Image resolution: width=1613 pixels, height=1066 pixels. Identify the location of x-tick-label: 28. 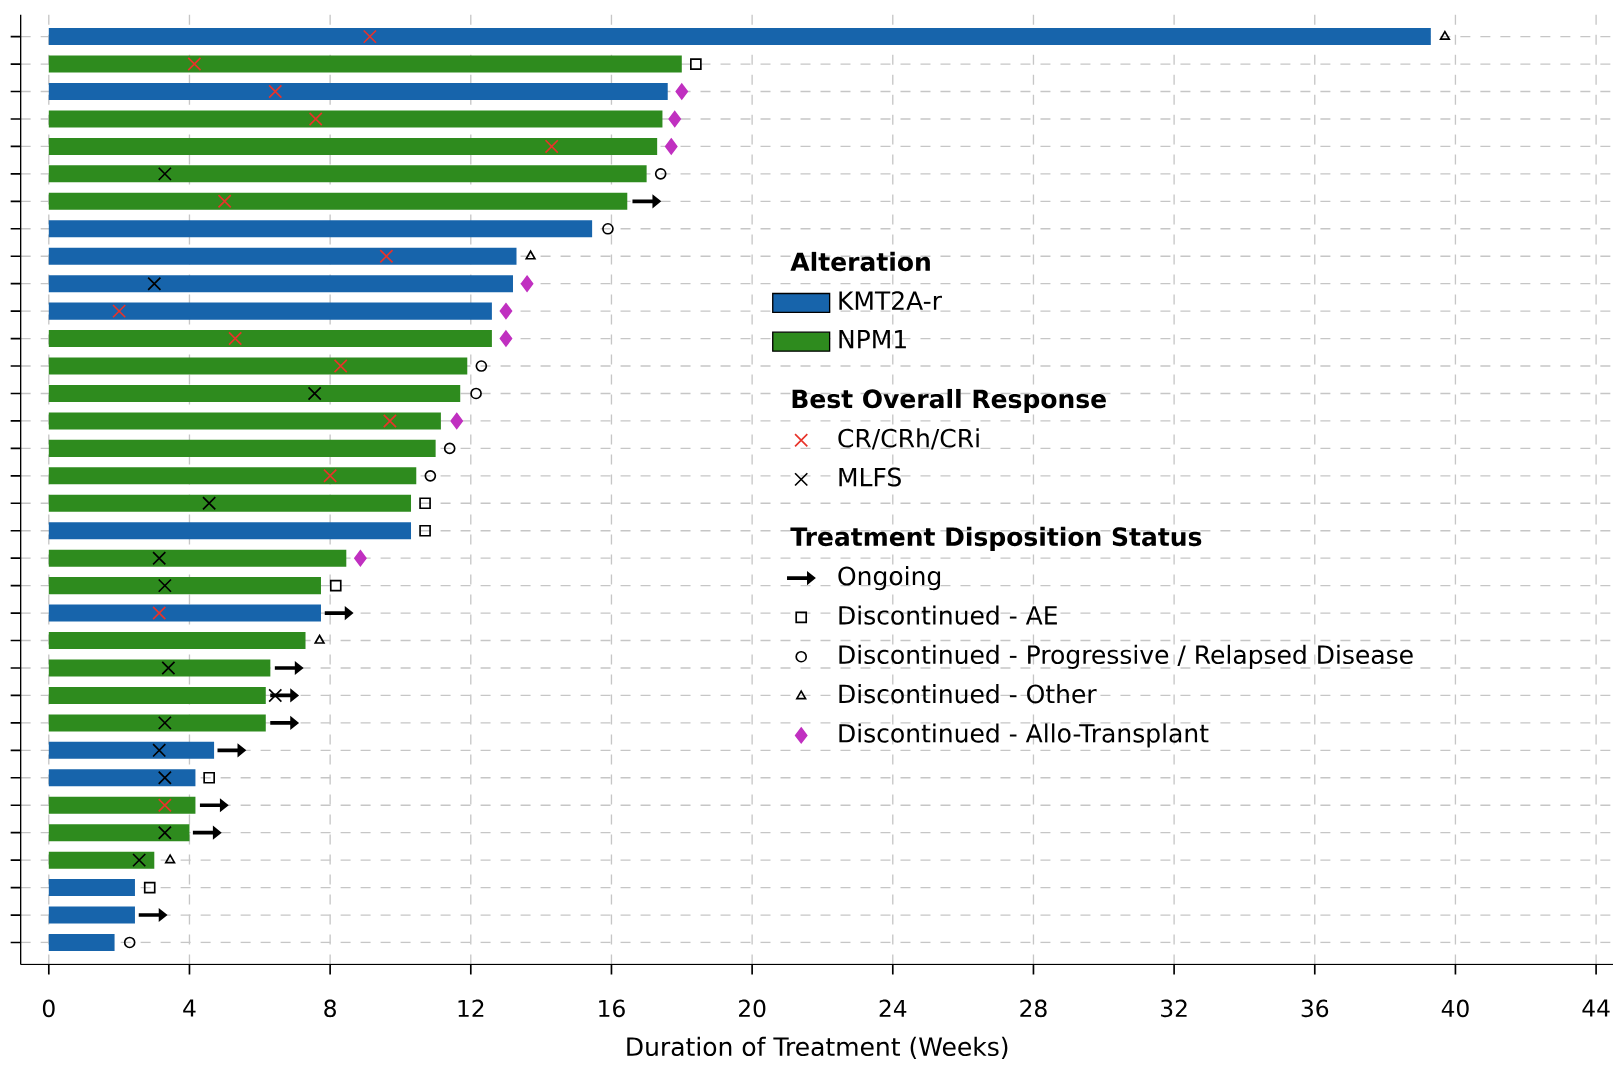
(1033, 1008).